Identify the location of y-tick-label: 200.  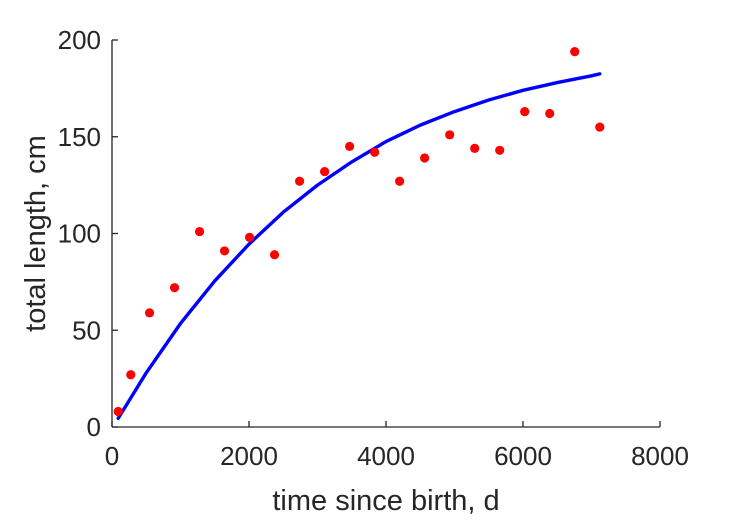
(79, 40).